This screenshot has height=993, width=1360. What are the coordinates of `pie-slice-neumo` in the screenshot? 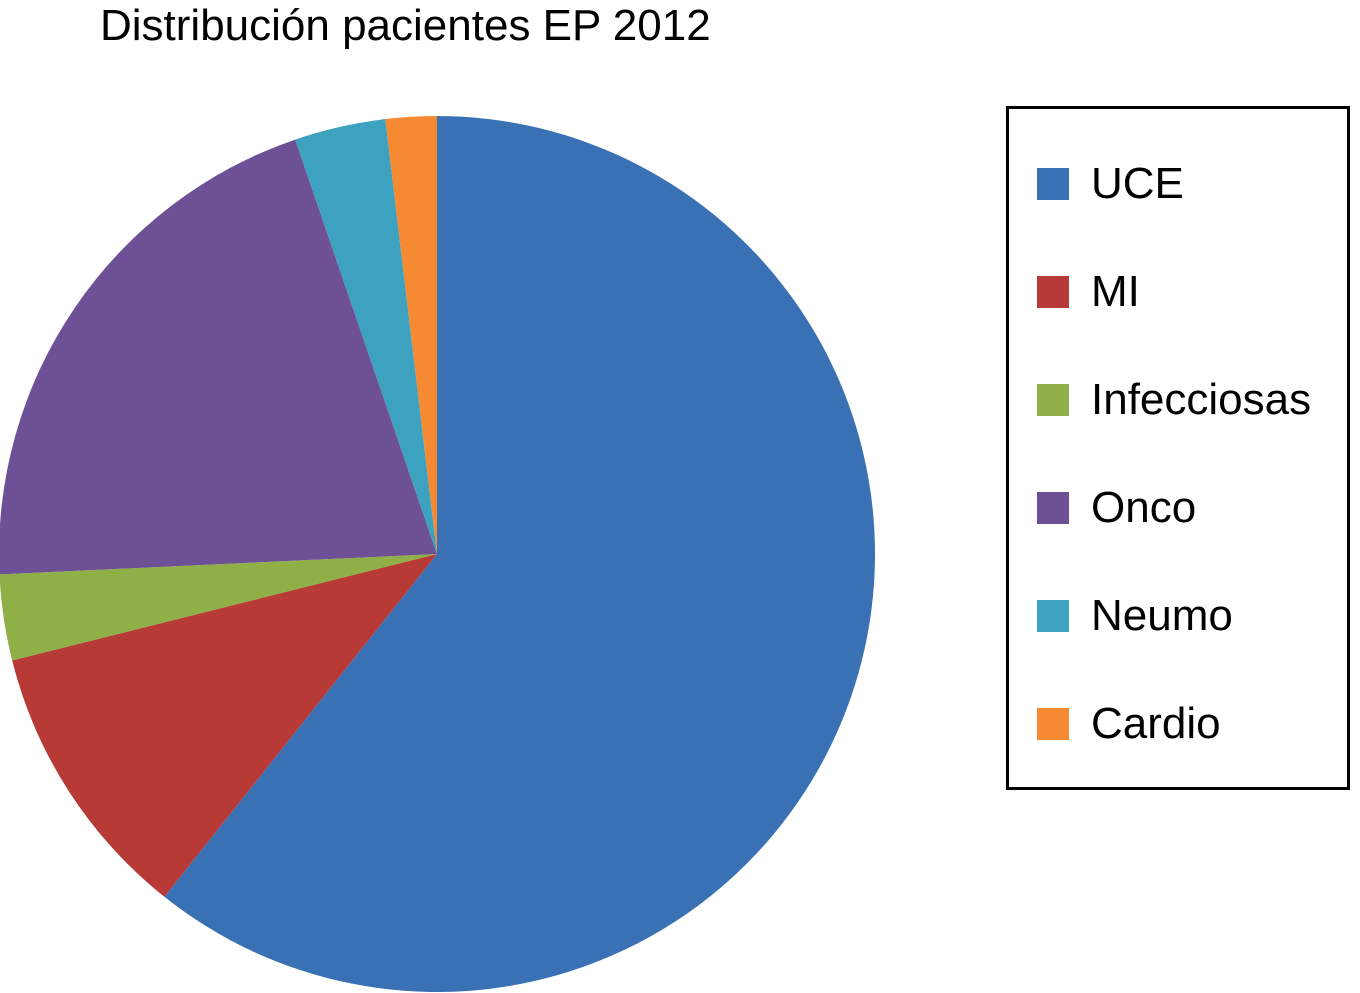 It's located at (366, 336).